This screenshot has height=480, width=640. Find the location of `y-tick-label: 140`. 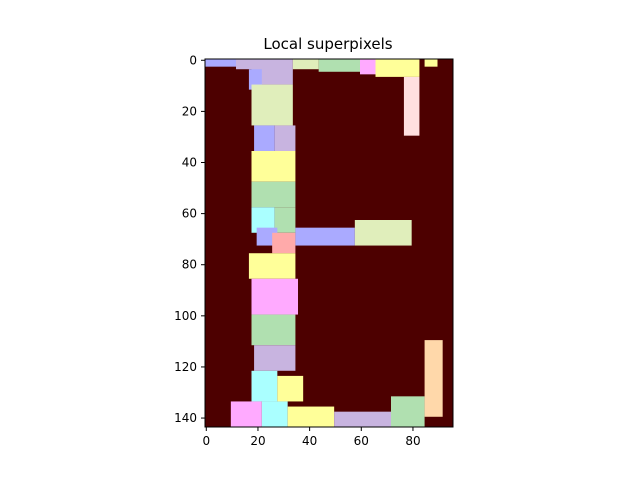

y-tick-label: 140 is located at coordinates (185, 418).